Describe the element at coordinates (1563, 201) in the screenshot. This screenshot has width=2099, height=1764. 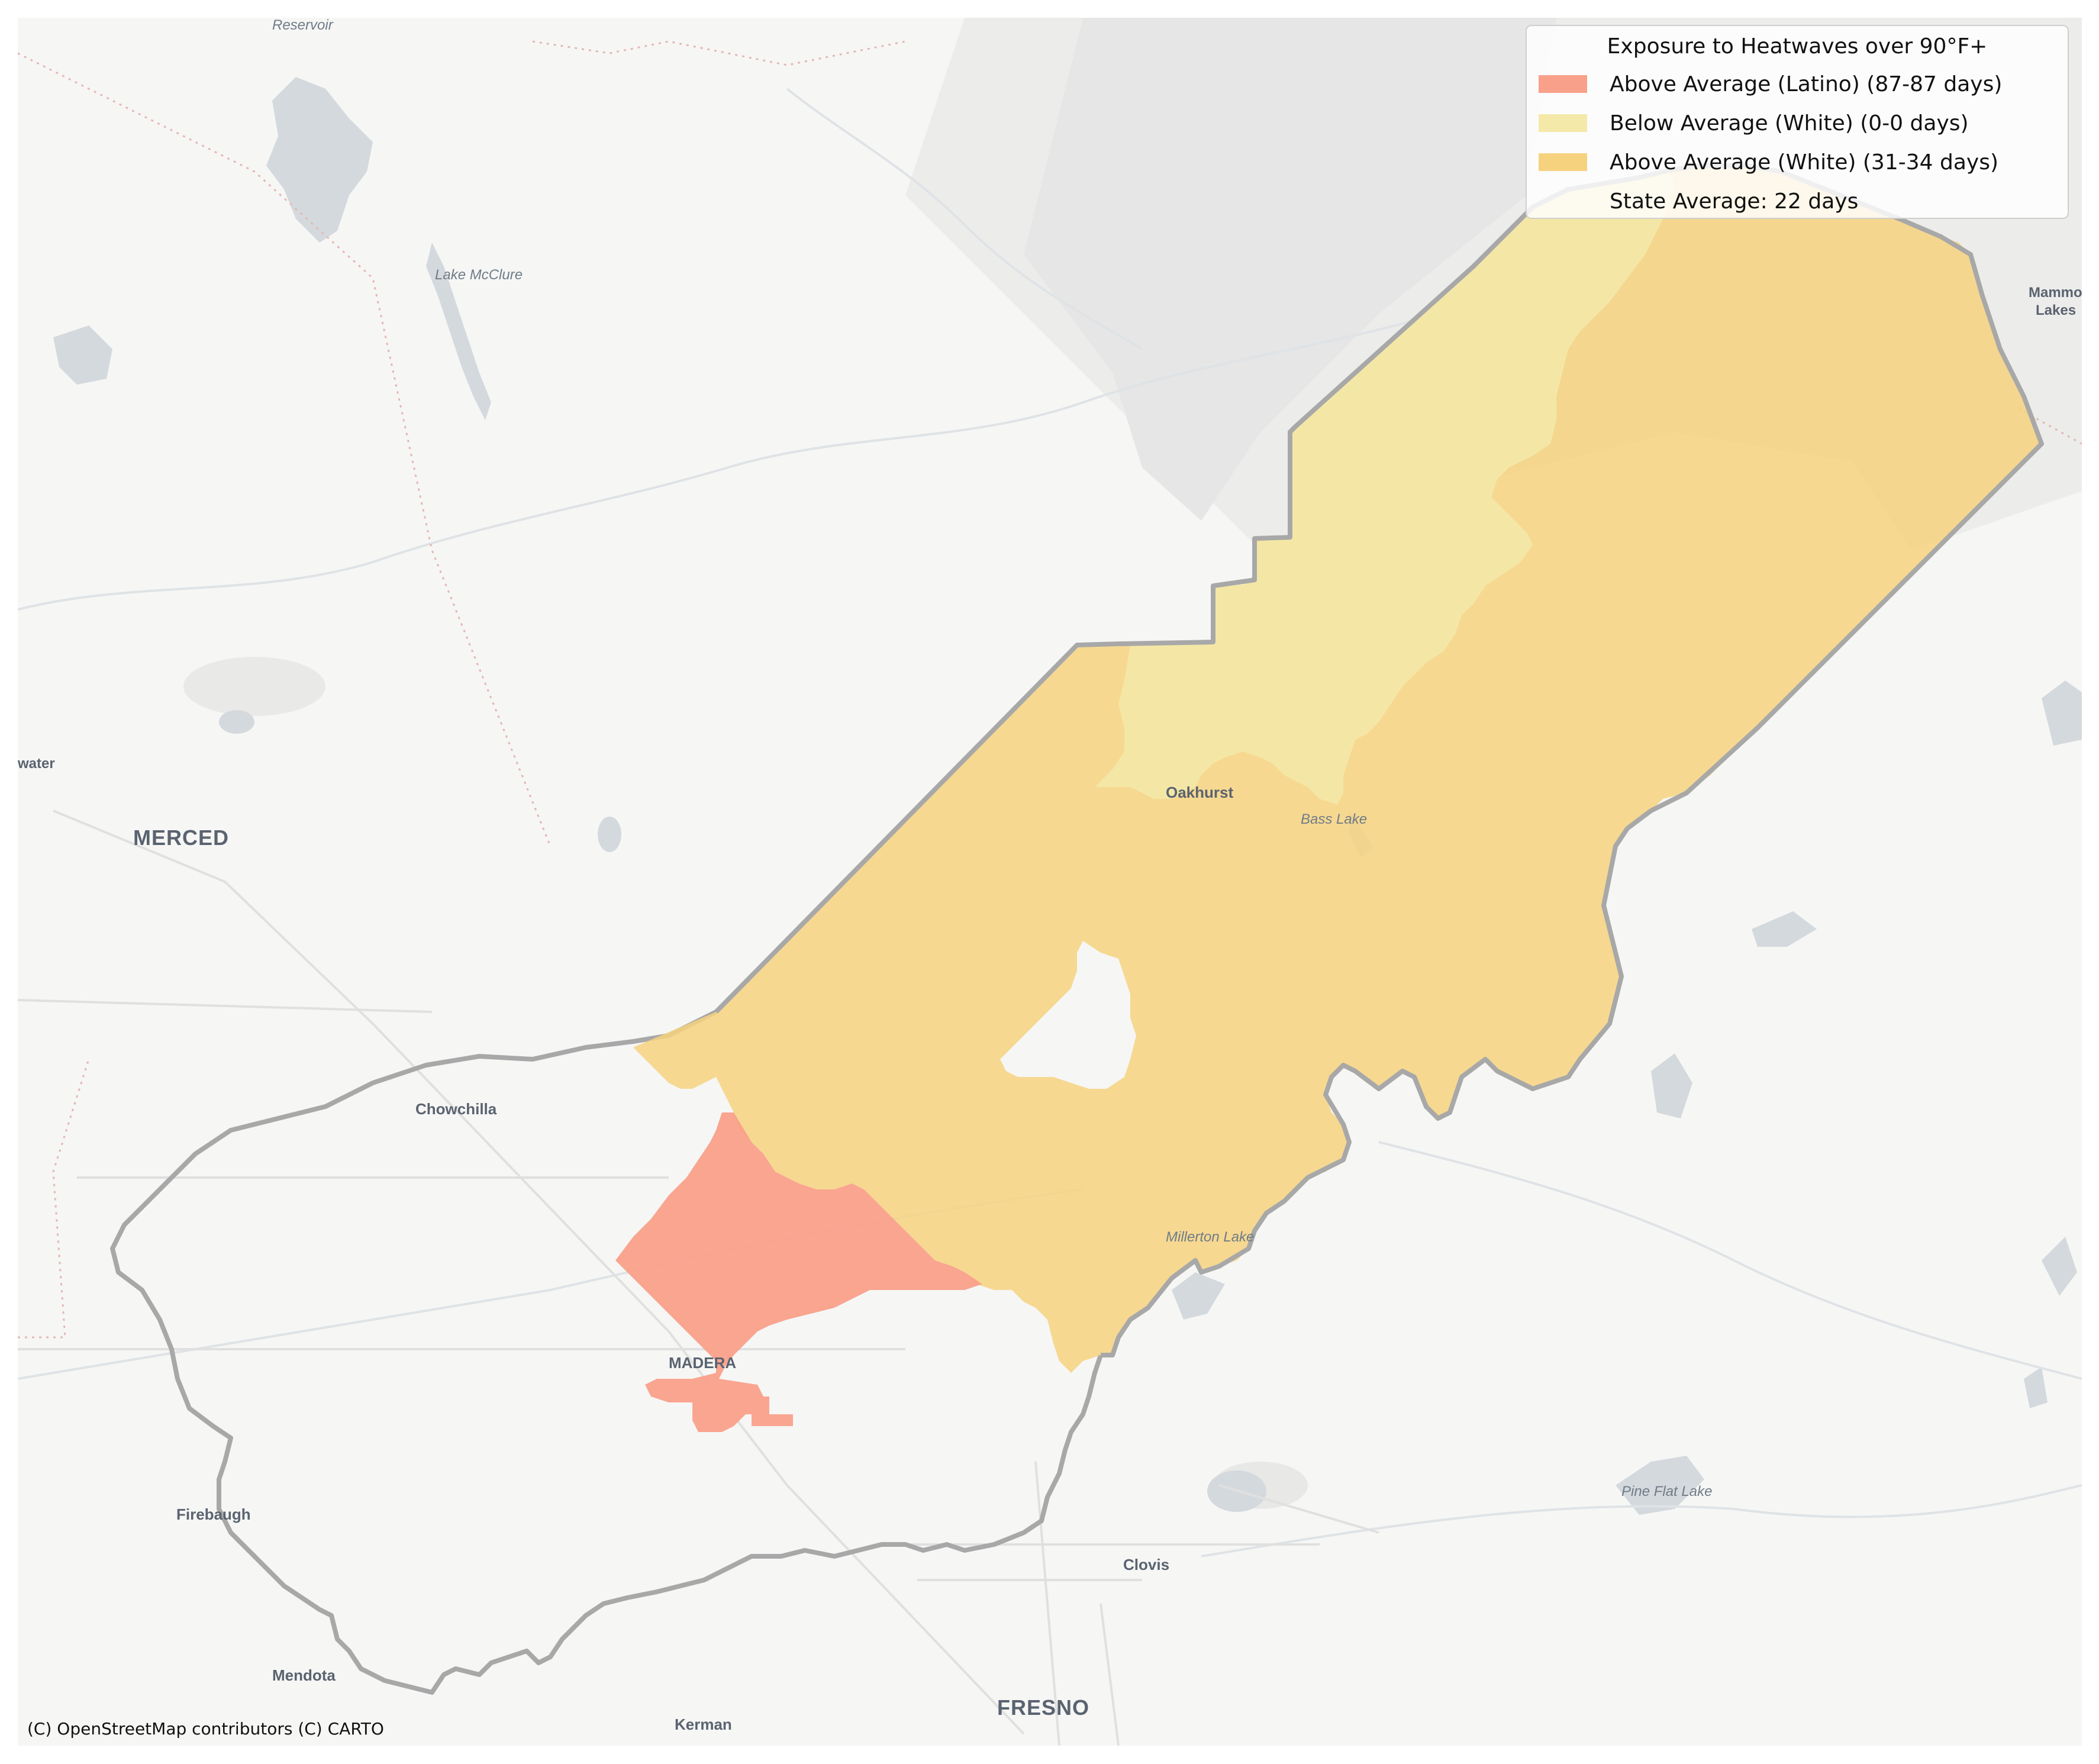
I see `legend-swatch-state-average` at that location.